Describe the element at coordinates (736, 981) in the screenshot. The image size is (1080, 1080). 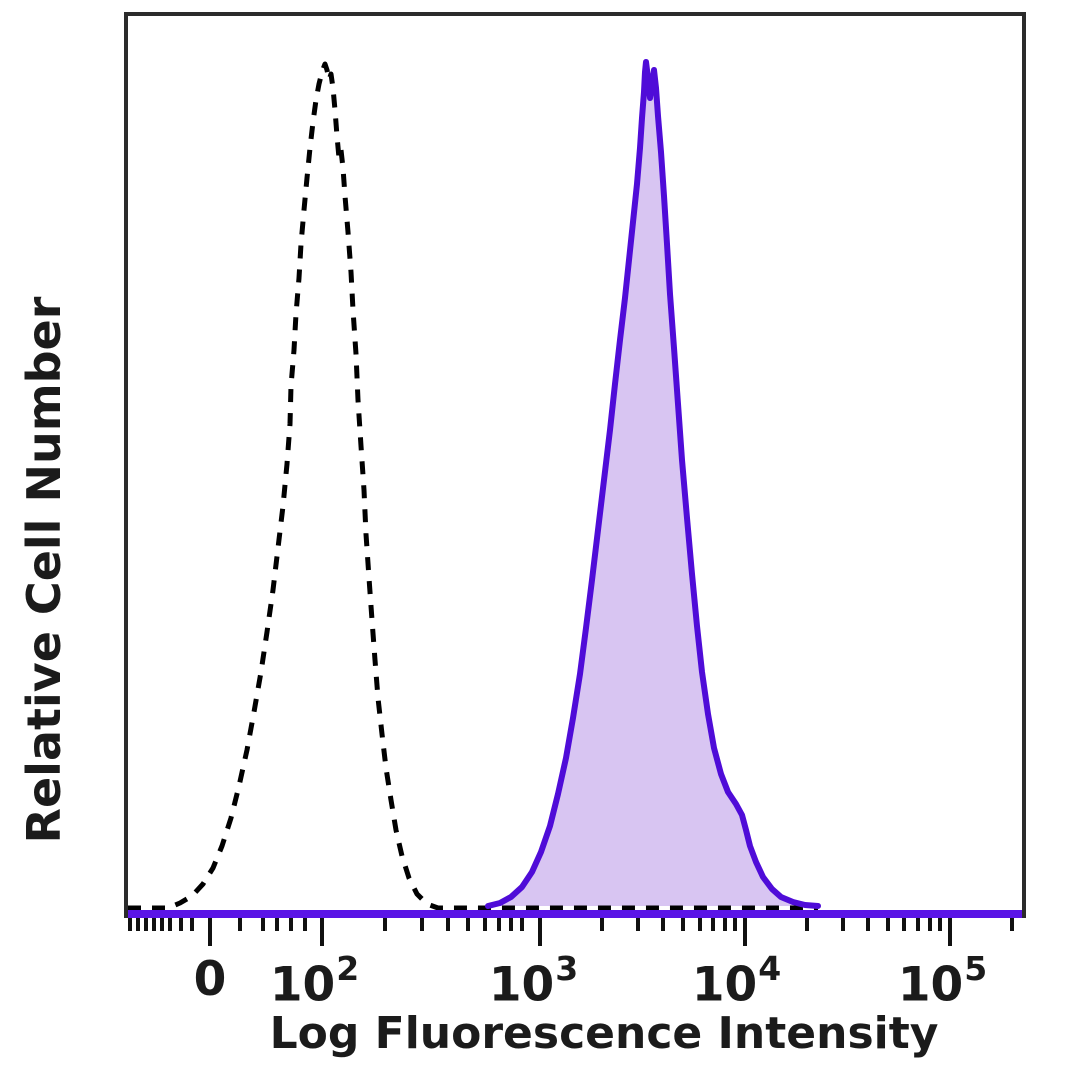
I see `x-tick-label: 104` at that location.